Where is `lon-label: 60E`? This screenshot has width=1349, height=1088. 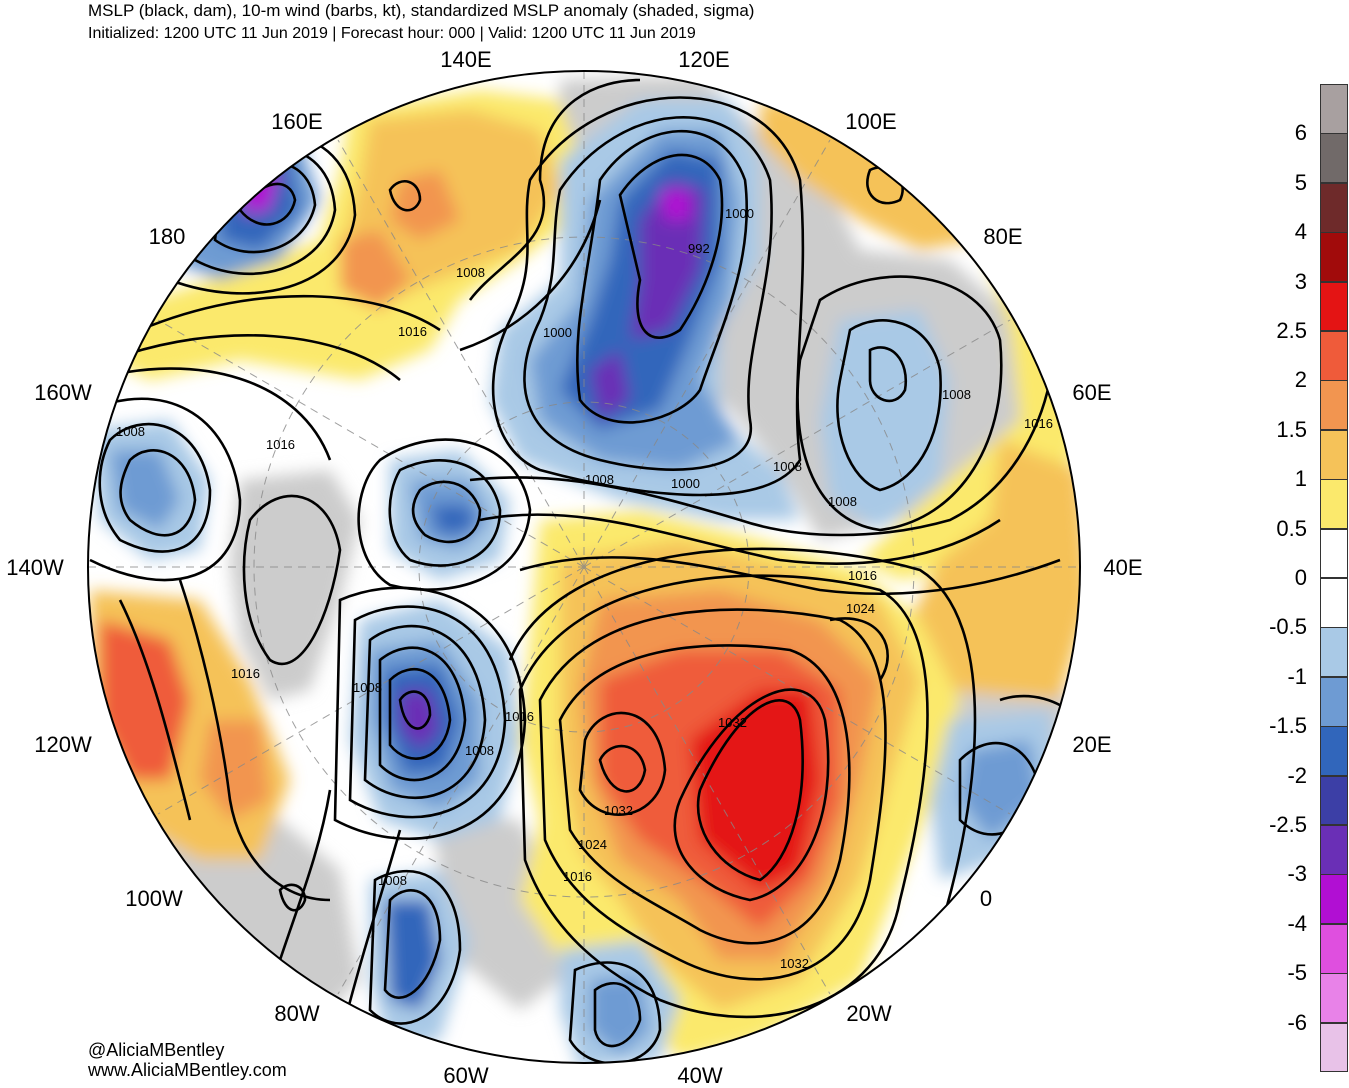
lon-label: 60E is located at coordinates (1092, 392).